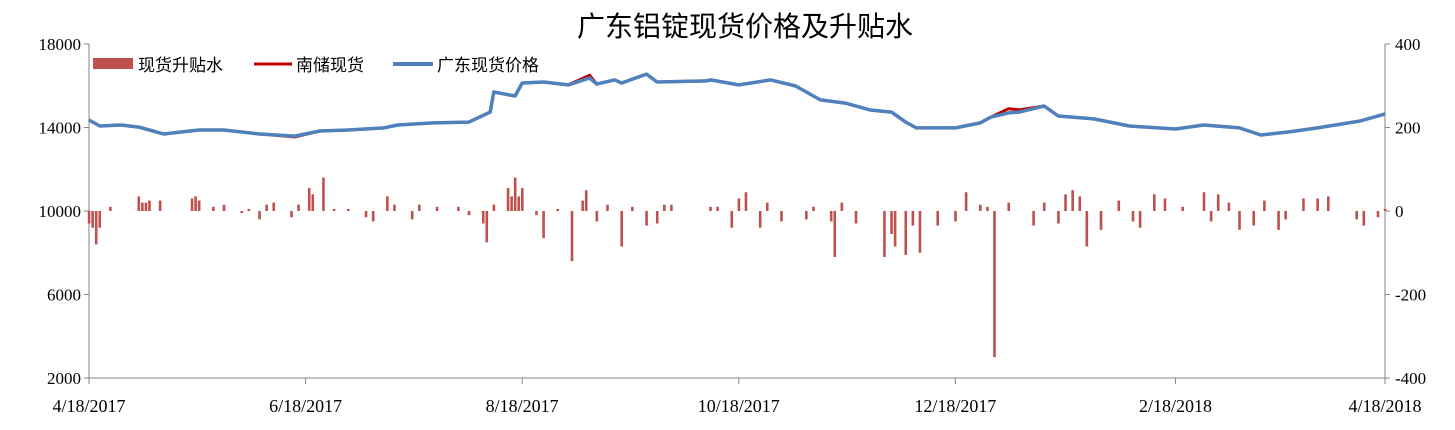 The width and height of the screenshot is (1455, 430). I want to click on legend-label-premium: 现货升贴水, so click(180, 66).